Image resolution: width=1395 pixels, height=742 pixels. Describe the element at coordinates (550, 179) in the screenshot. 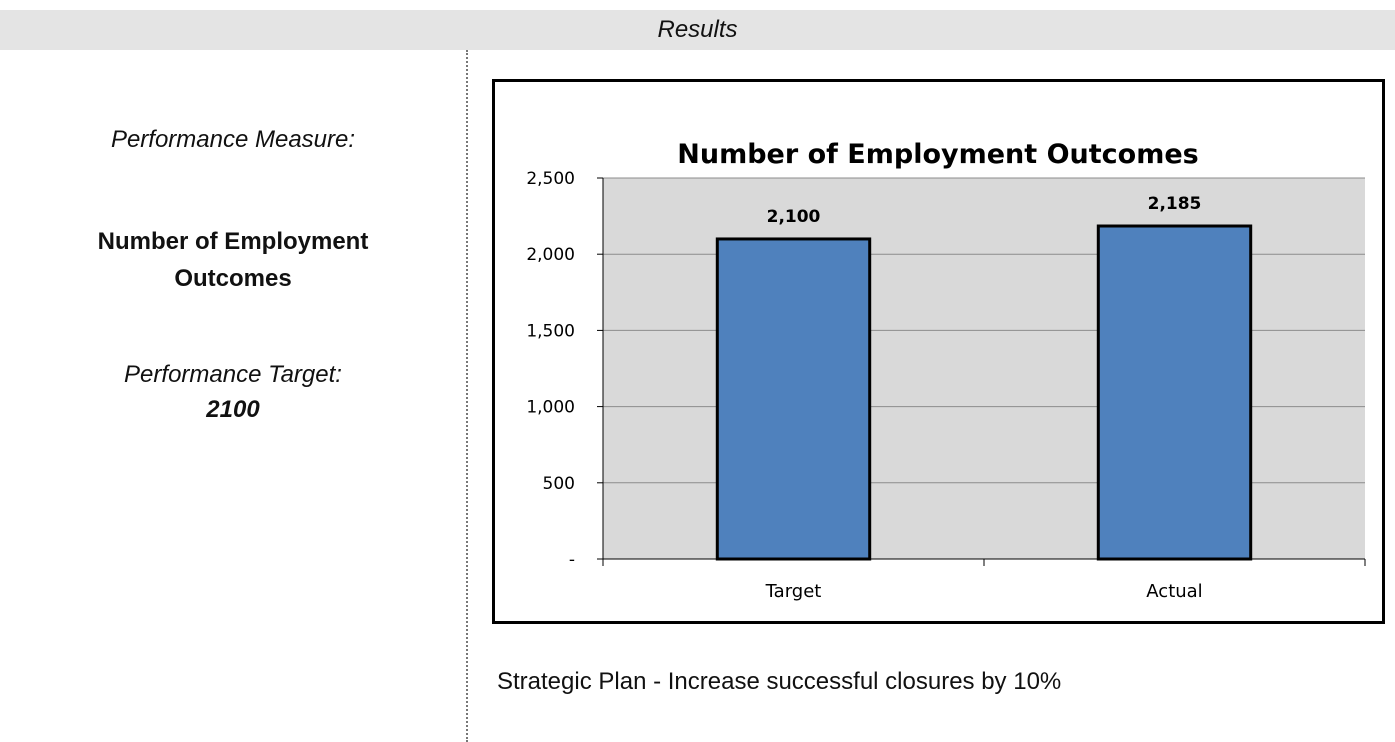

I see `y-tick-label: 2,500` at that location.